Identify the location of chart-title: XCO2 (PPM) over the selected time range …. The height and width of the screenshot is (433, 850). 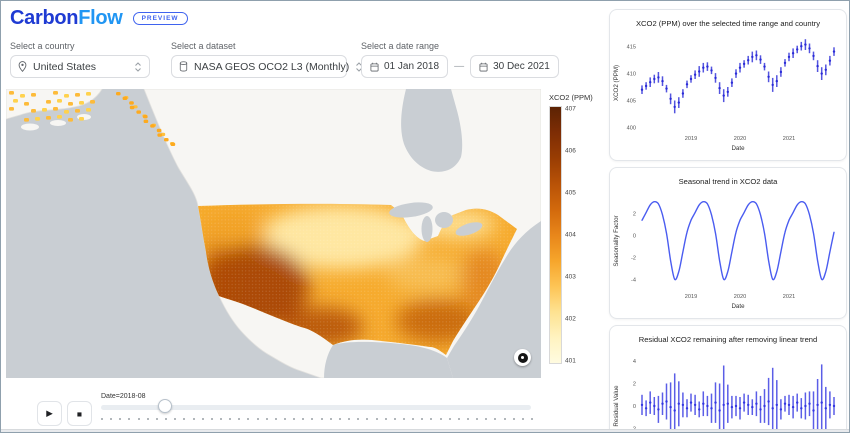
(728, 23).